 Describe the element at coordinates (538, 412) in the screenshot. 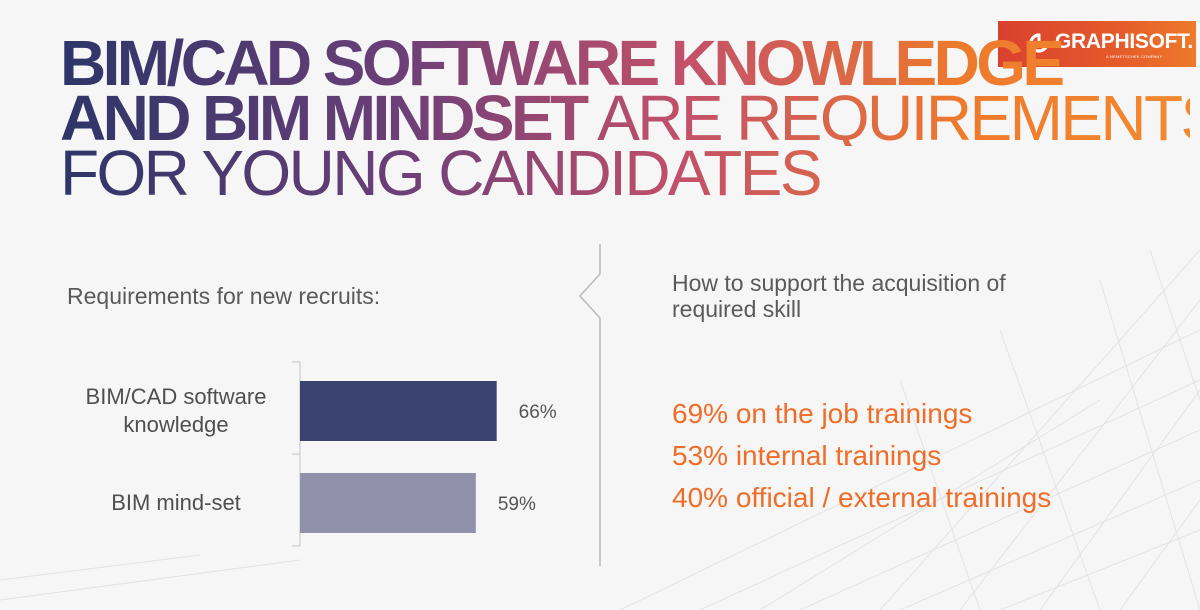

I see `bar-value-label-1: 66%` at that location.